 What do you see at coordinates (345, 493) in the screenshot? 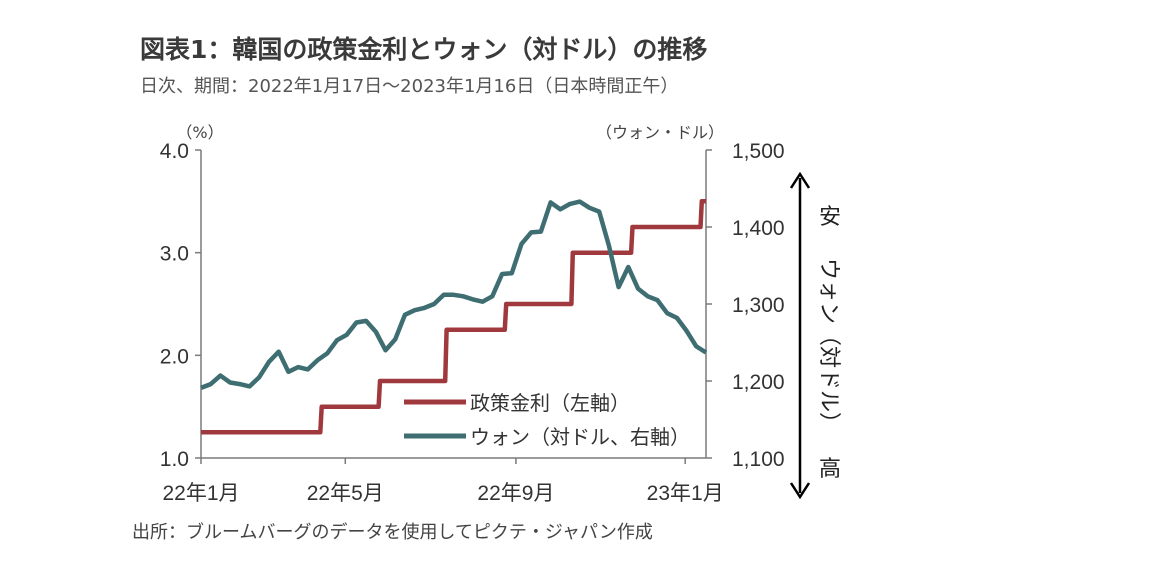
I see `x-tick-label: 22年5月` at bounding box center [345, 493].